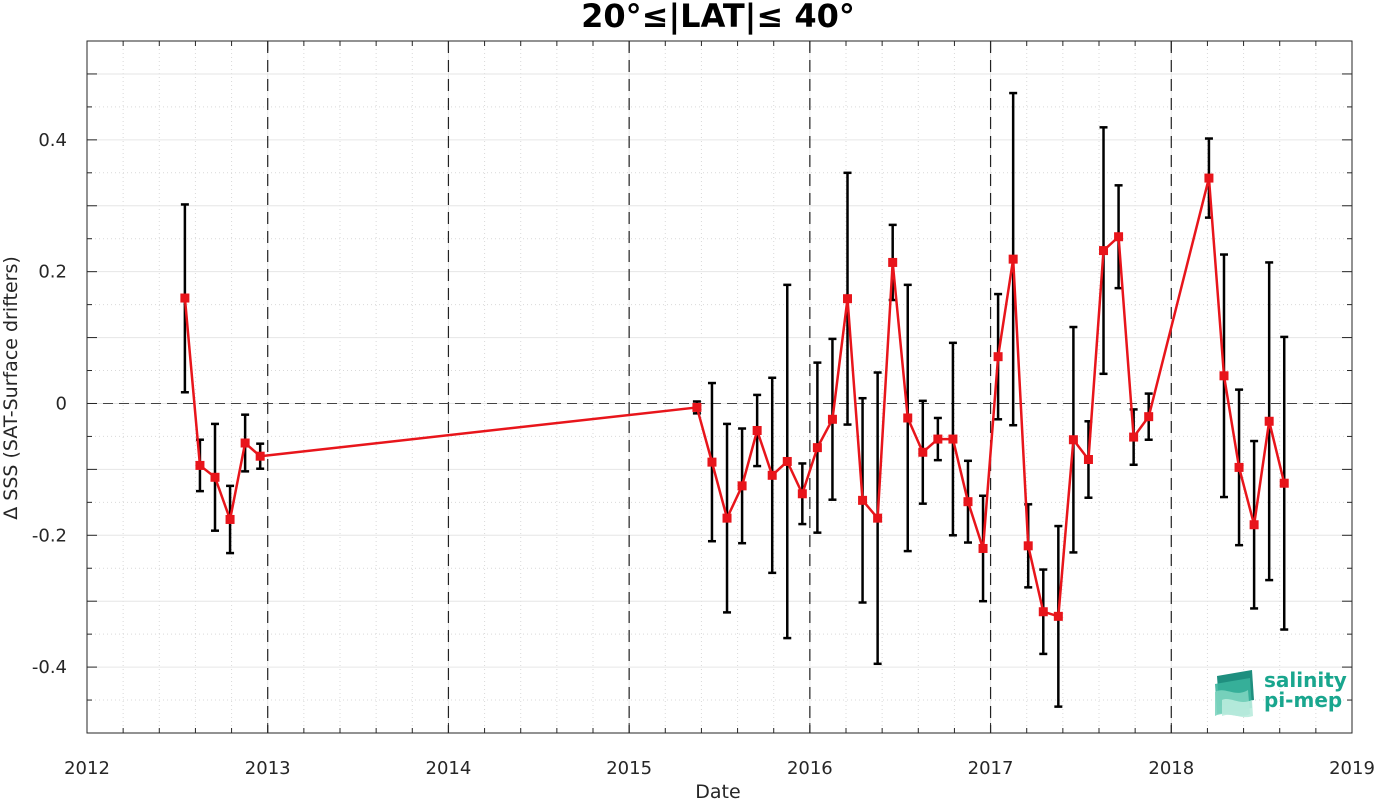 The image size is (1375, 801). I want to click on x-tick-label: 2019, so click(1352, 768).